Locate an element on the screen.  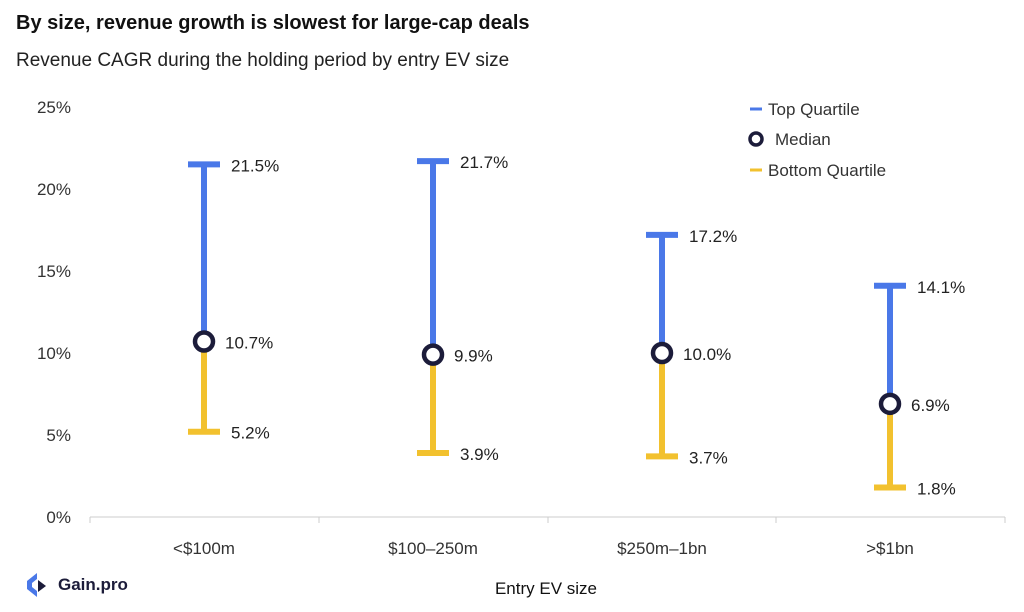
top-quartile-label-3: 14.1% is located at coordinates (941, 287).